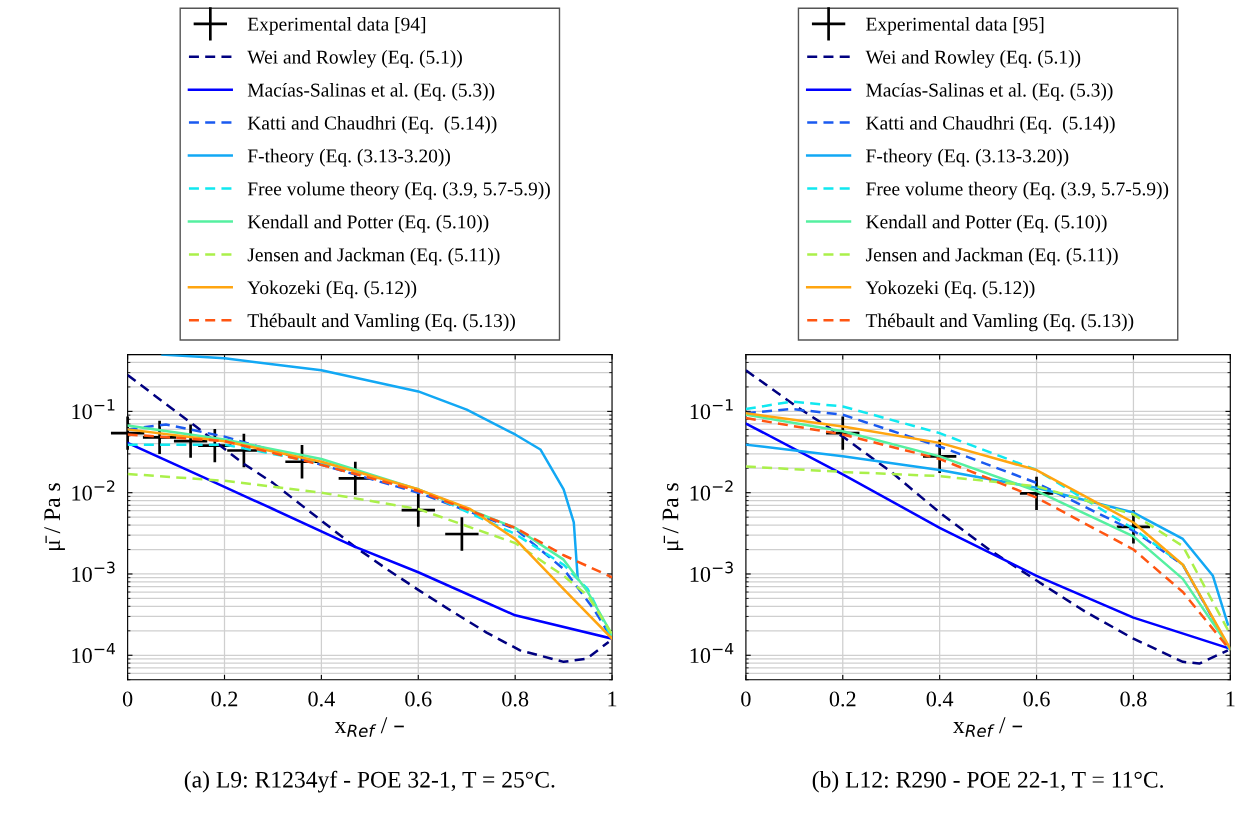 The height and width of the screenshot is (817, 1239). Describe the element at coordinates (987, 782) in the screenshot. I see `text: (b) L12: R290 - POE 22-1, T = 11°C.` at that location.